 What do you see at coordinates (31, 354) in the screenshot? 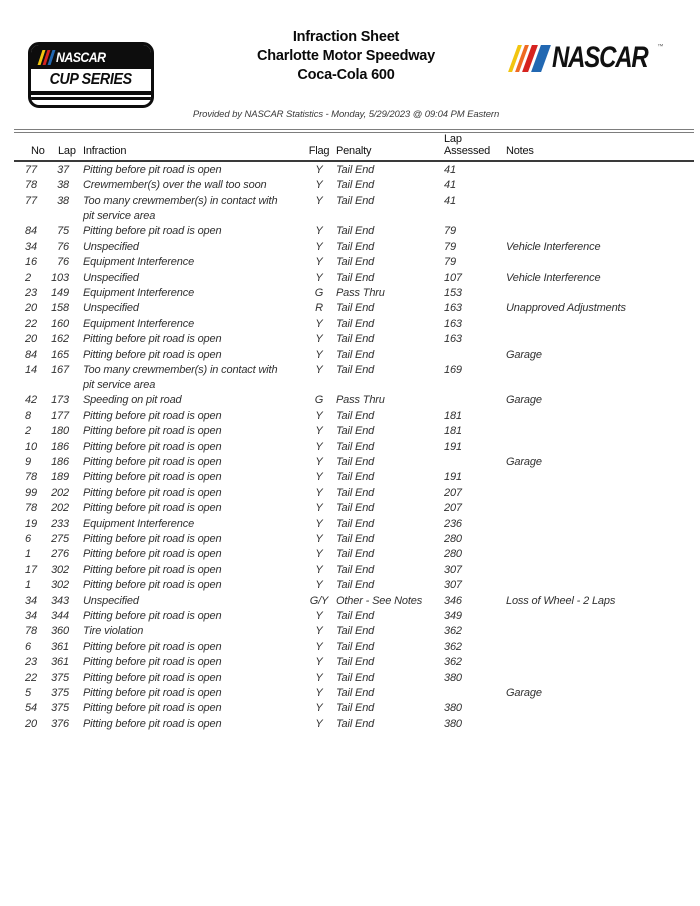
I see `cell-no: 84` at bounding box center [31, 354].